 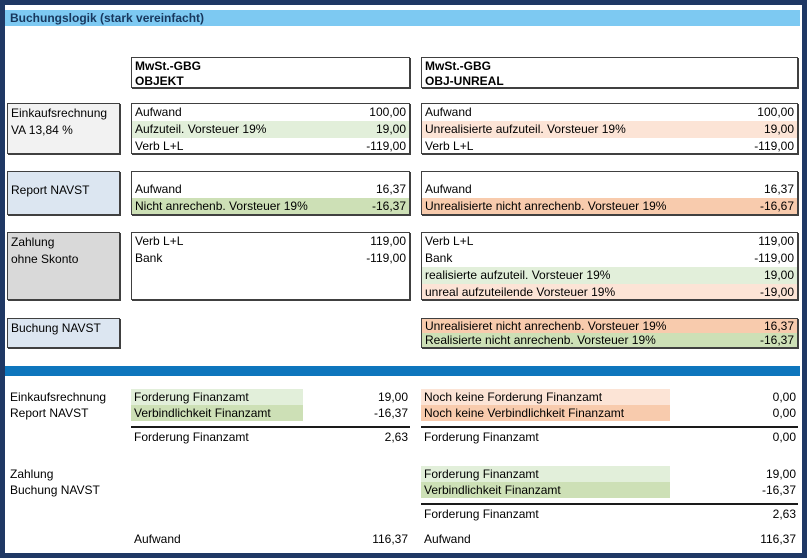 I want to click on row-label: realisierte aufzuteil. Vorsteuer 19%, so click(x=518, y=275).